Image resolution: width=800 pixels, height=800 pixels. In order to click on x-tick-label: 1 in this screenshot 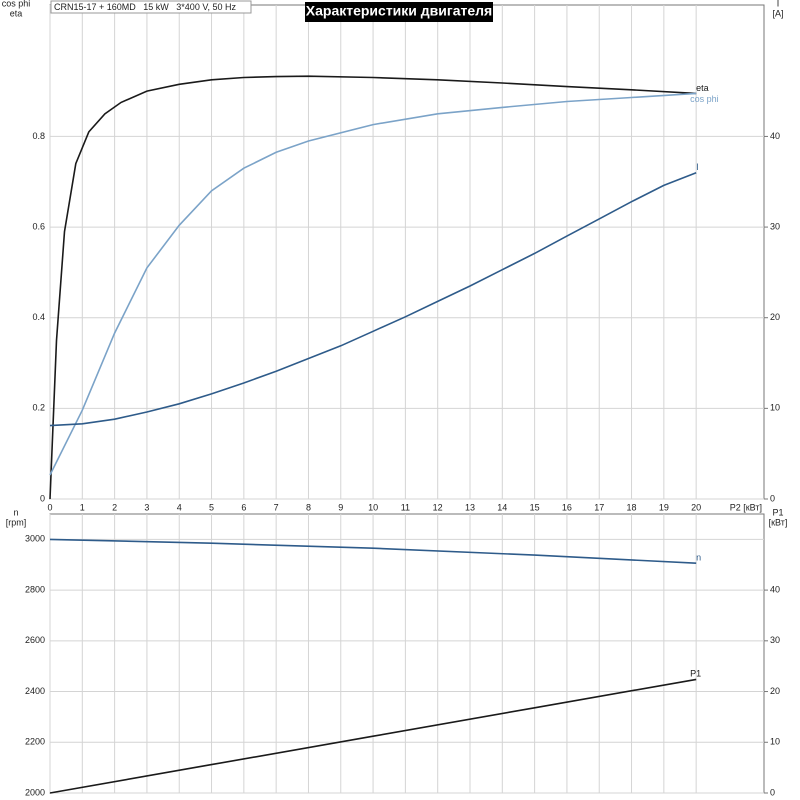, I will do `click(82, 507)`.